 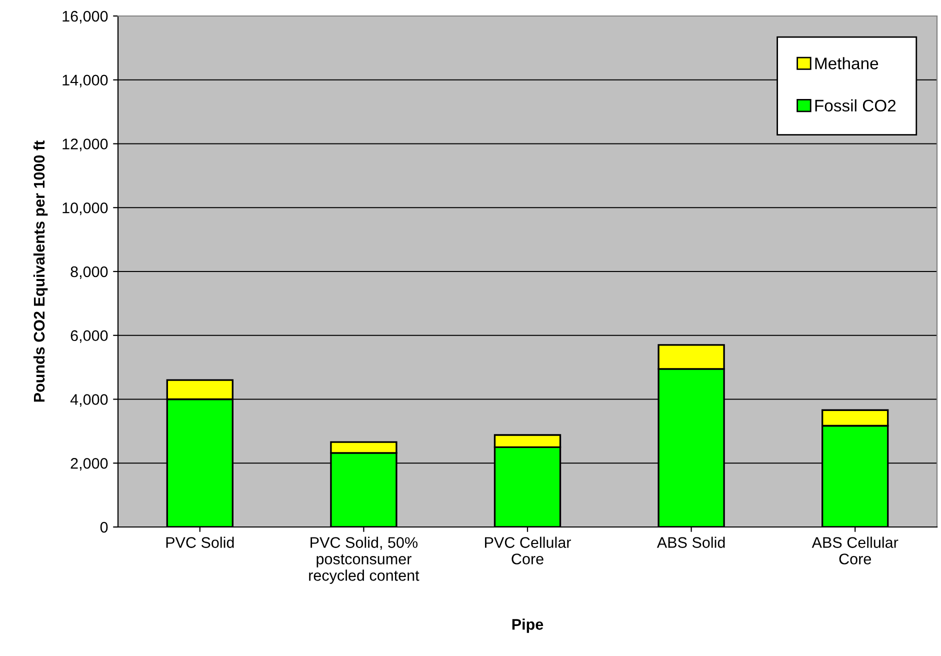 What do you see at coordinates (528, 625) in the screenshot?
I see `x-axis-title: Pipe` at bounding box center [528, 625].